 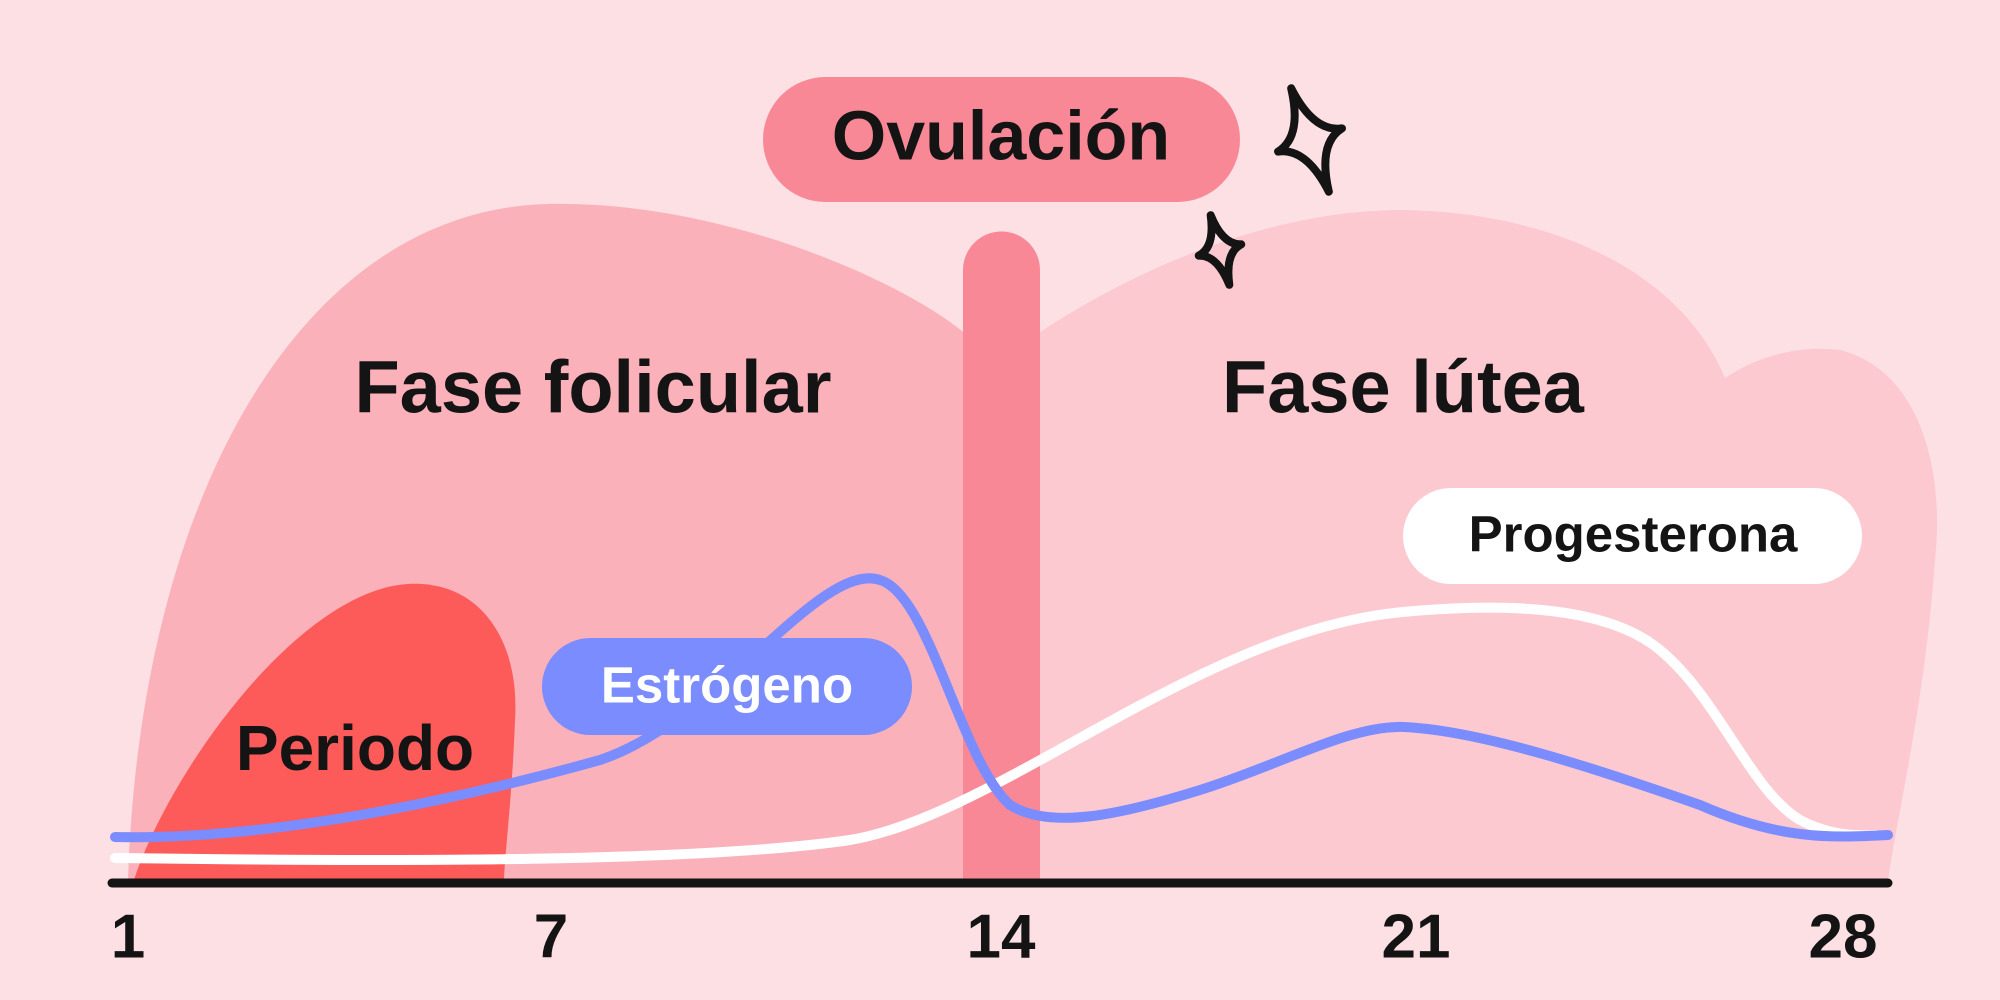 What do you see at coordinates (1416, 936) in the screenshot?
I see `day-label: 21` at bounding box center [1416, 936].